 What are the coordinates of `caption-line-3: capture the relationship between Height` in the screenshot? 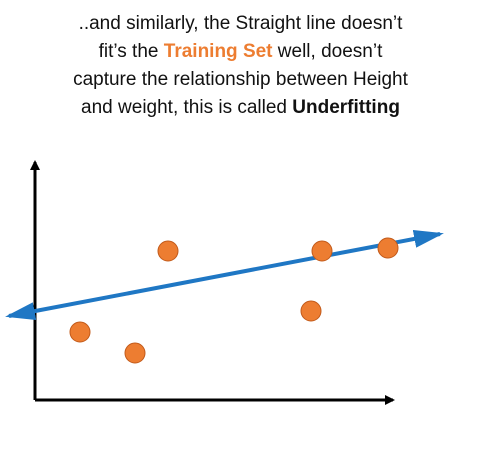 It's located at (240, 79).